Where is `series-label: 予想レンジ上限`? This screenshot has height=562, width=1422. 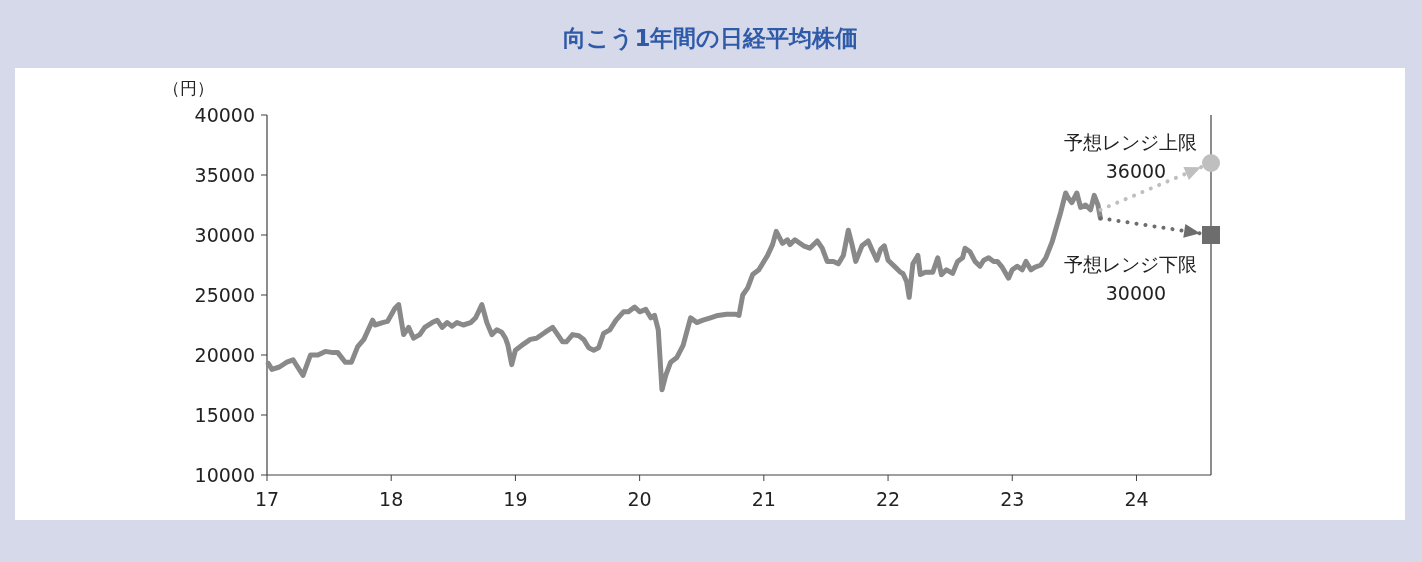
series-label: 予想レンジ上限 is located at coordinates (1130, 142).